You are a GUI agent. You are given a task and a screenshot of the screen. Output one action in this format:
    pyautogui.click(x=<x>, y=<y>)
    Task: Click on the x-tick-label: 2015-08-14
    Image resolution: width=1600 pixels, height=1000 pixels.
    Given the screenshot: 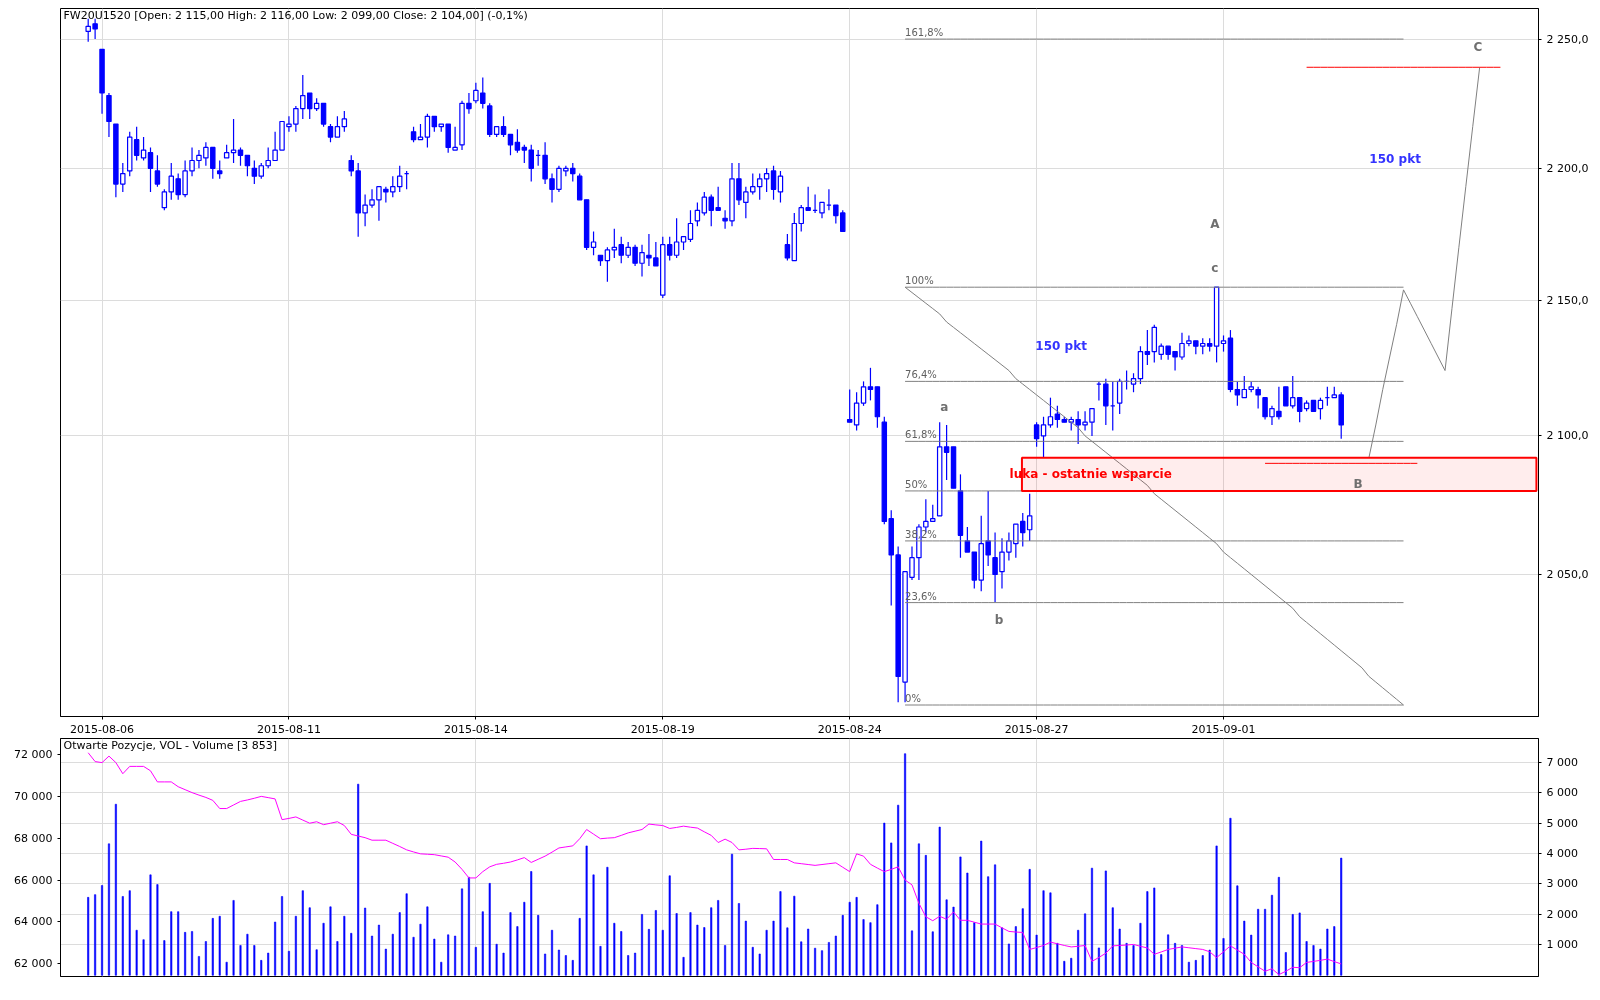 What is the action you would take?
    pyautogui.click(x=475, y=729)
    